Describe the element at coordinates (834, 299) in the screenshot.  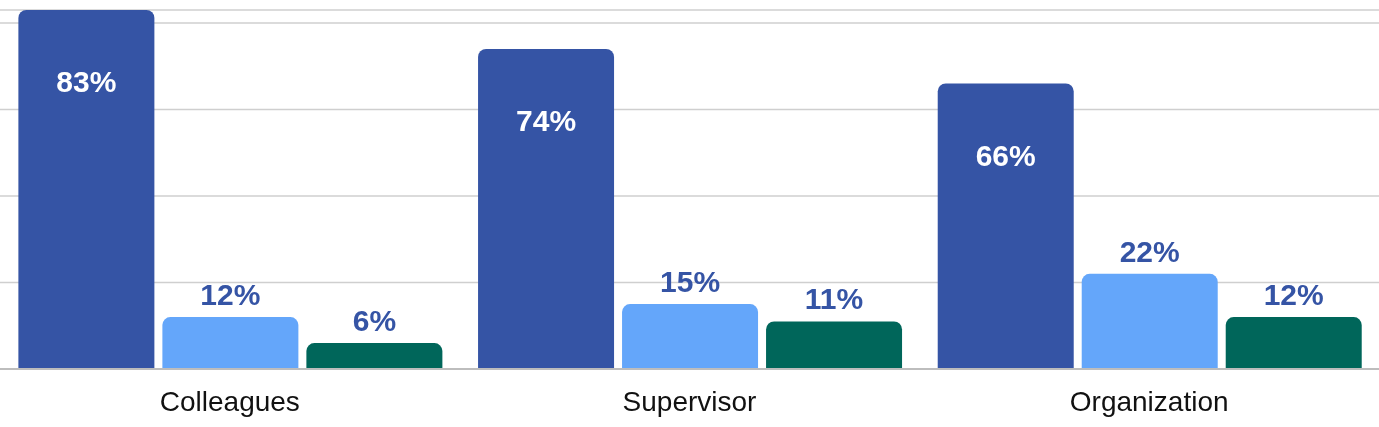
I see `data-label: 11%` at that location.